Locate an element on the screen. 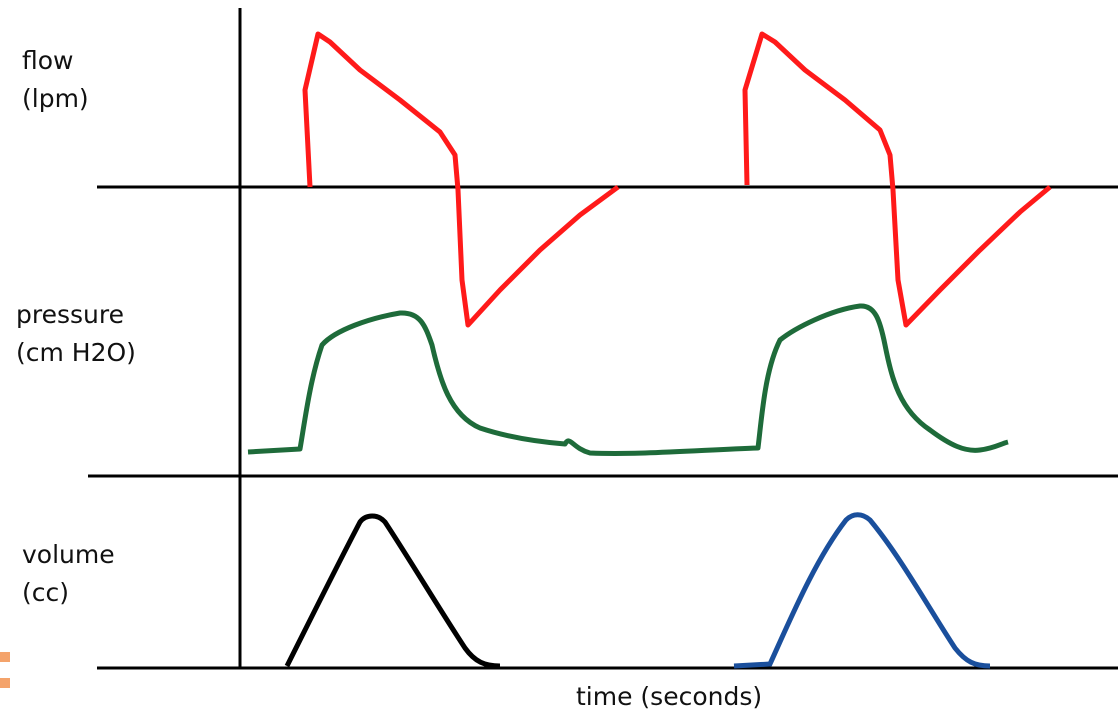 This screenshot has width=1118, height=716. pressure-waveform is located at coordinates (628, 379).